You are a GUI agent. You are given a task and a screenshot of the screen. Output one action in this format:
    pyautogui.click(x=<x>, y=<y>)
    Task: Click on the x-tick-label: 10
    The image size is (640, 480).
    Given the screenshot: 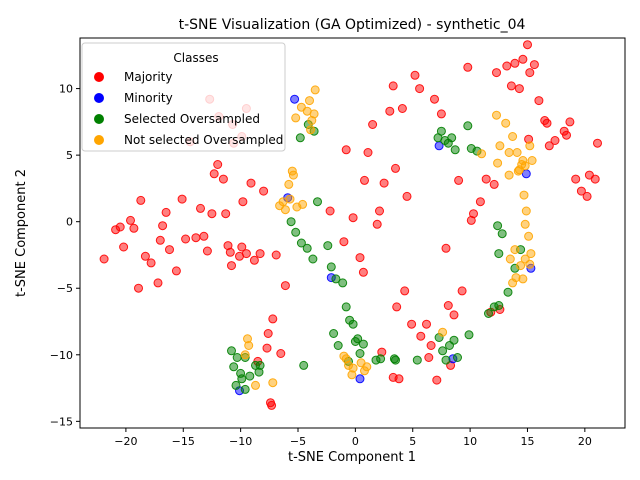 What is the action you would take?
    pyautogui.click(x=470, y=441)
    